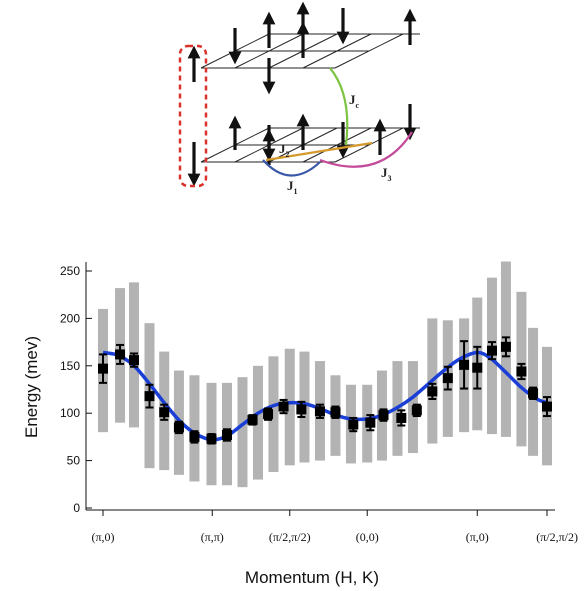  Describe the element at coordinates (70, 271) in the screenshot. I see `y-tick-label: 250` at that location.